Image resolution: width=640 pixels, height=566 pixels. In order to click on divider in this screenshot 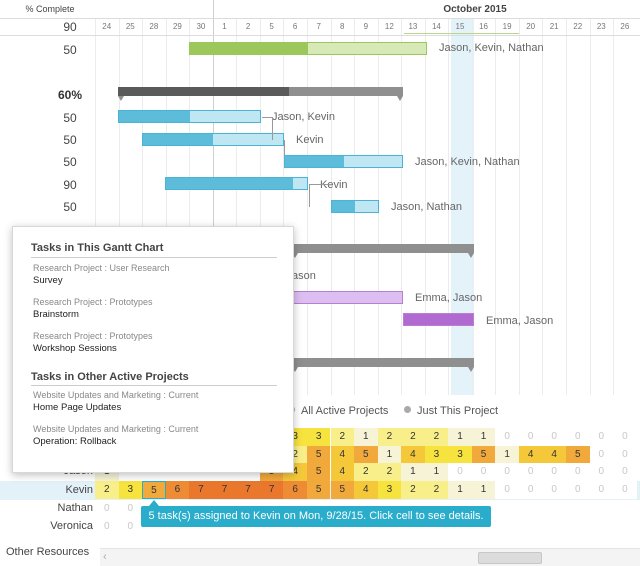, I will do `click(154, 257)`.